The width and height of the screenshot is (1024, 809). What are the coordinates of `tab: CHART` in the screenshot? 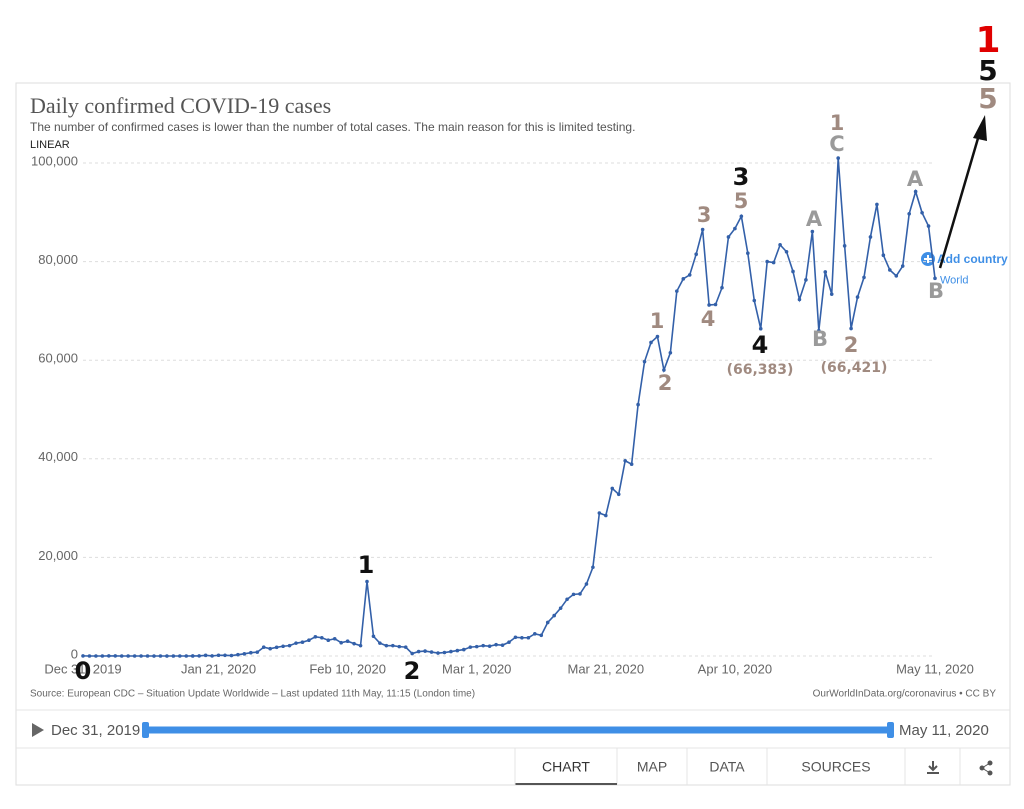 It's located at (566, 767).